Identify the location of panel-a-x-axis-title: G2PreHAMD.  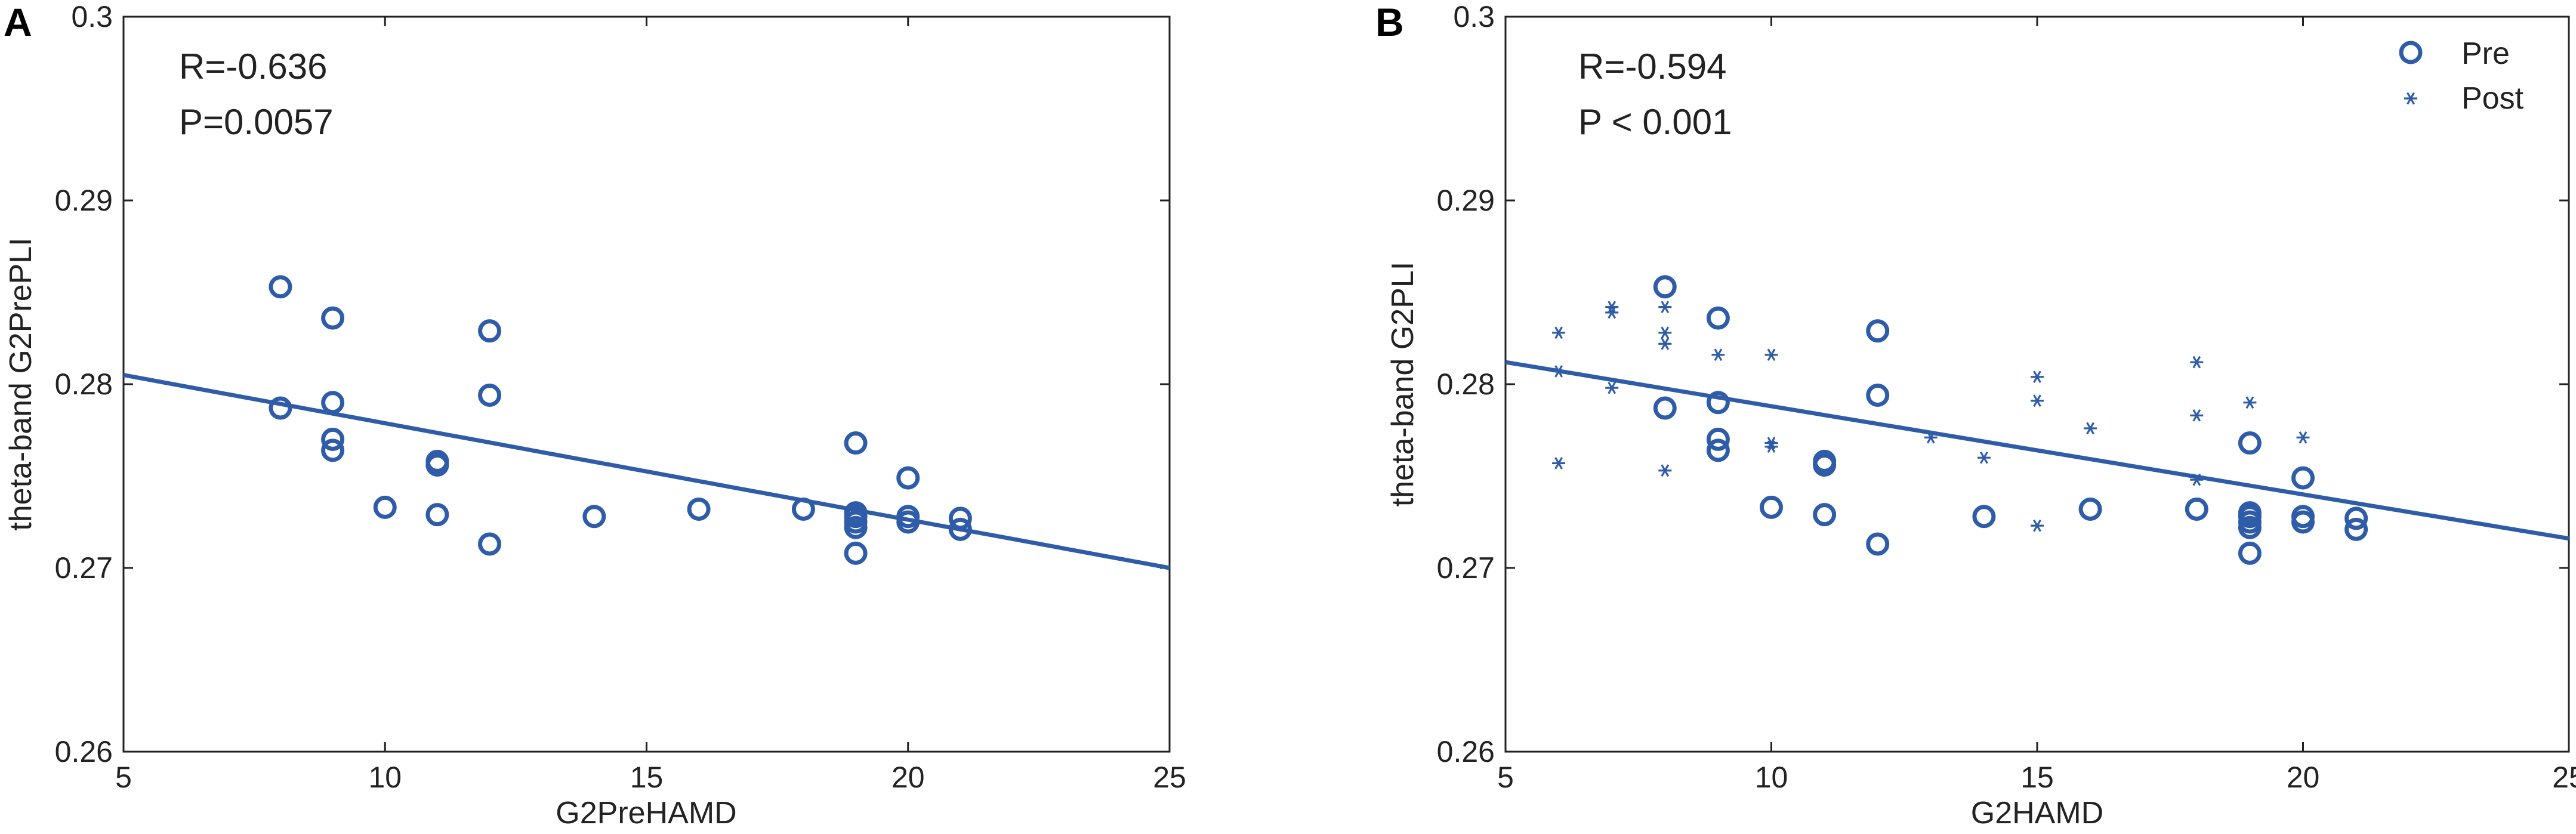
(646, 813).